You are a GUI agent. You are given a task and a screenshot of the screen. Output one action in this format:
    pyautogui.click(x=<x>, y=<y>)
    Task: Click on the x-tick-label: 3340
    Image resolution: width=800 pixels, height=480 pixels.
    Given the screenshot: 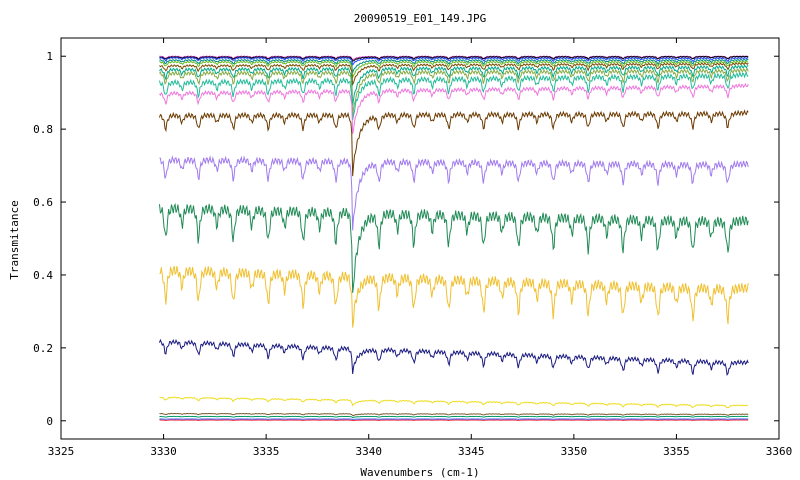 What is the action you would take?
    pyautogui.click(x=368, y=451)
    